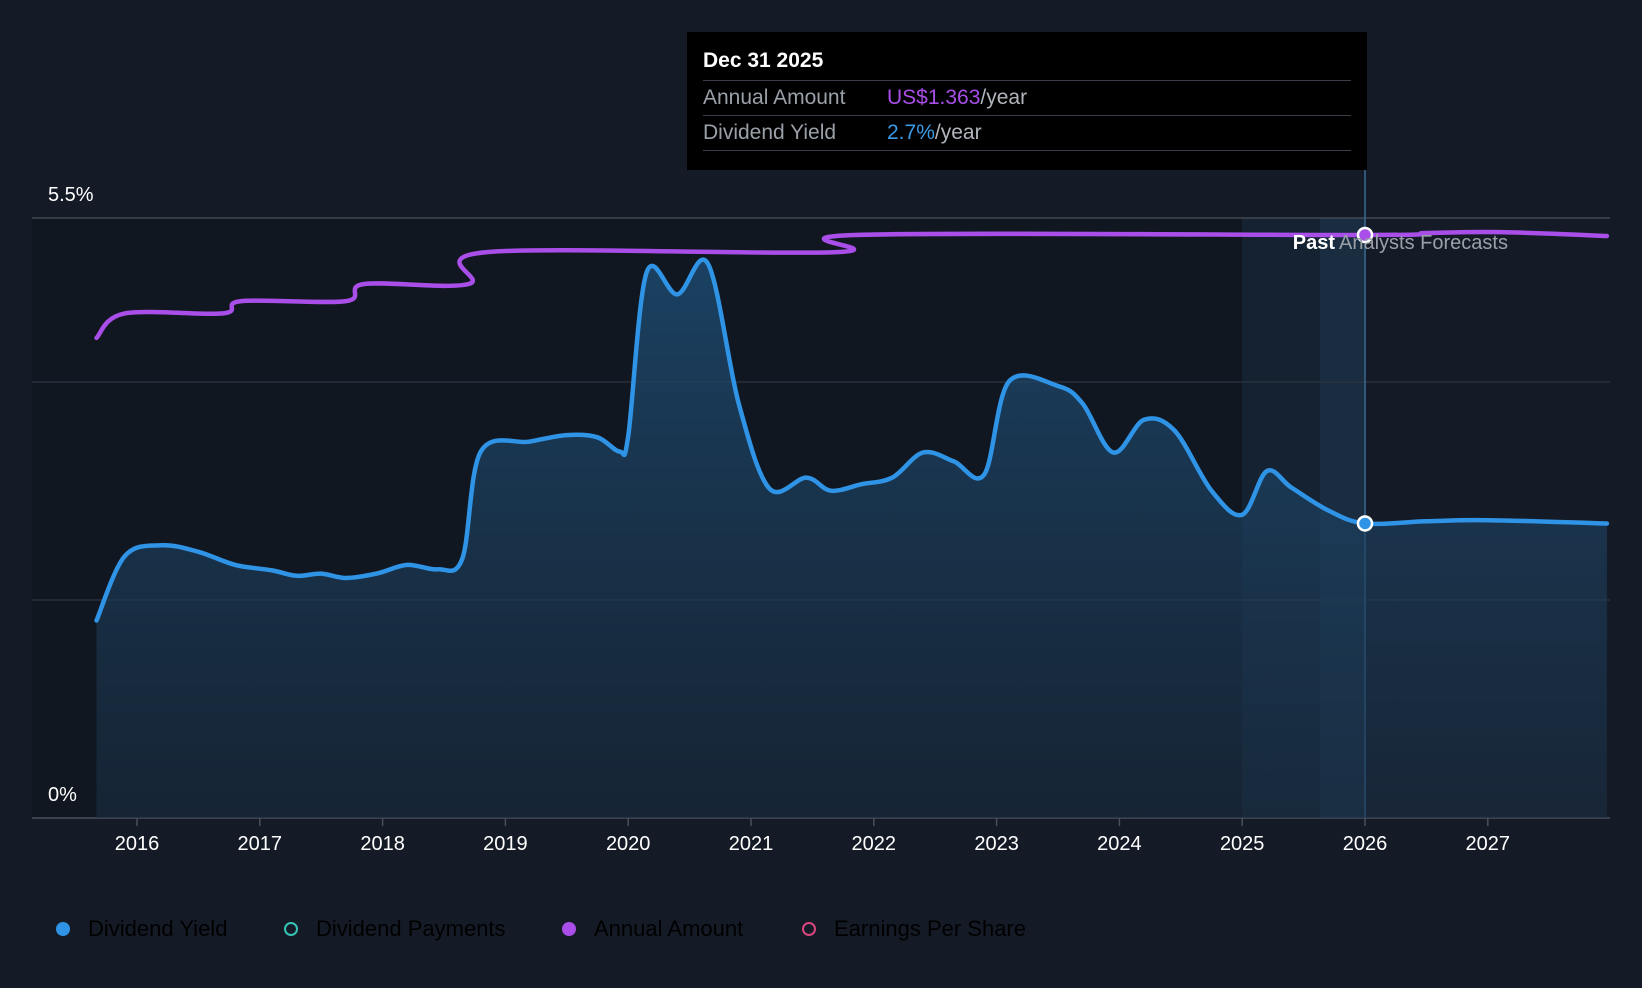 This screenshot has width=1642, height=988. Describe the element at coordinates (1488, 844) in the screenshot. I see `x-tick-label: 2027` at that location.